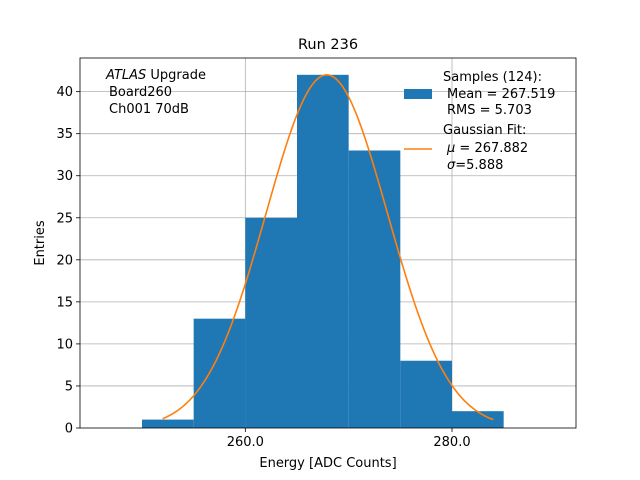  What do you see at coordinates (349, 439) in the screenshot?
I see `x-axis-ticks: 260.0 280.0` at bounding box center [349, 439].